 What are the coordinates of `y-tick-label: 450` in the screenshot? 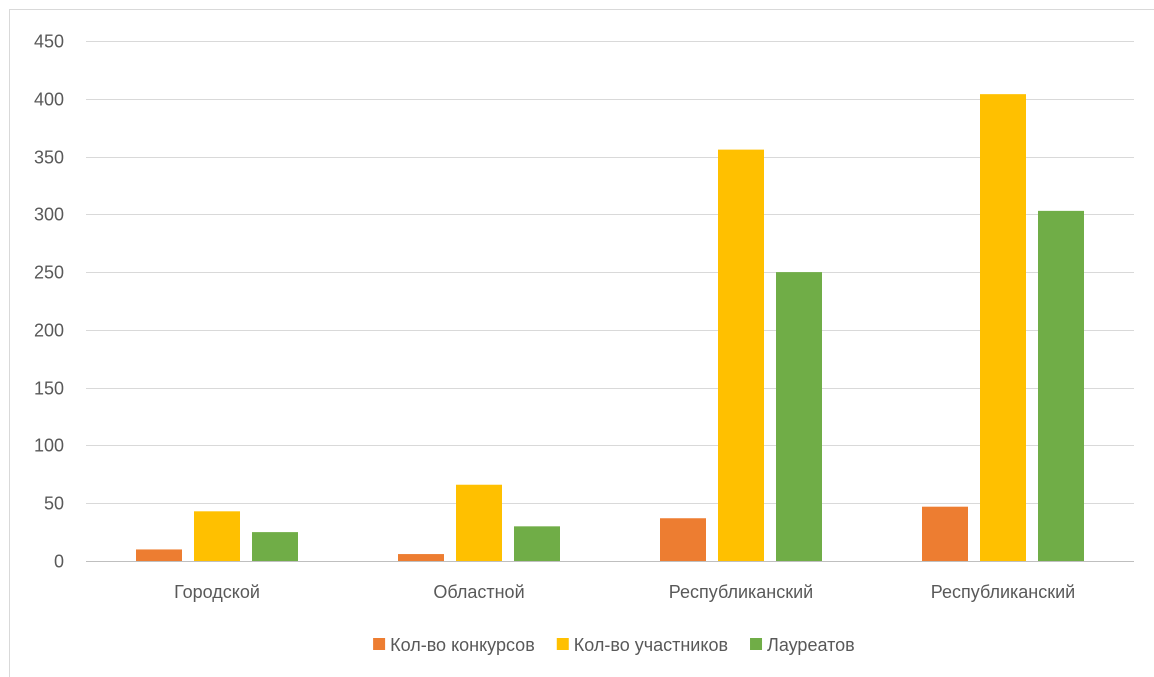 It's located at (49, 42).